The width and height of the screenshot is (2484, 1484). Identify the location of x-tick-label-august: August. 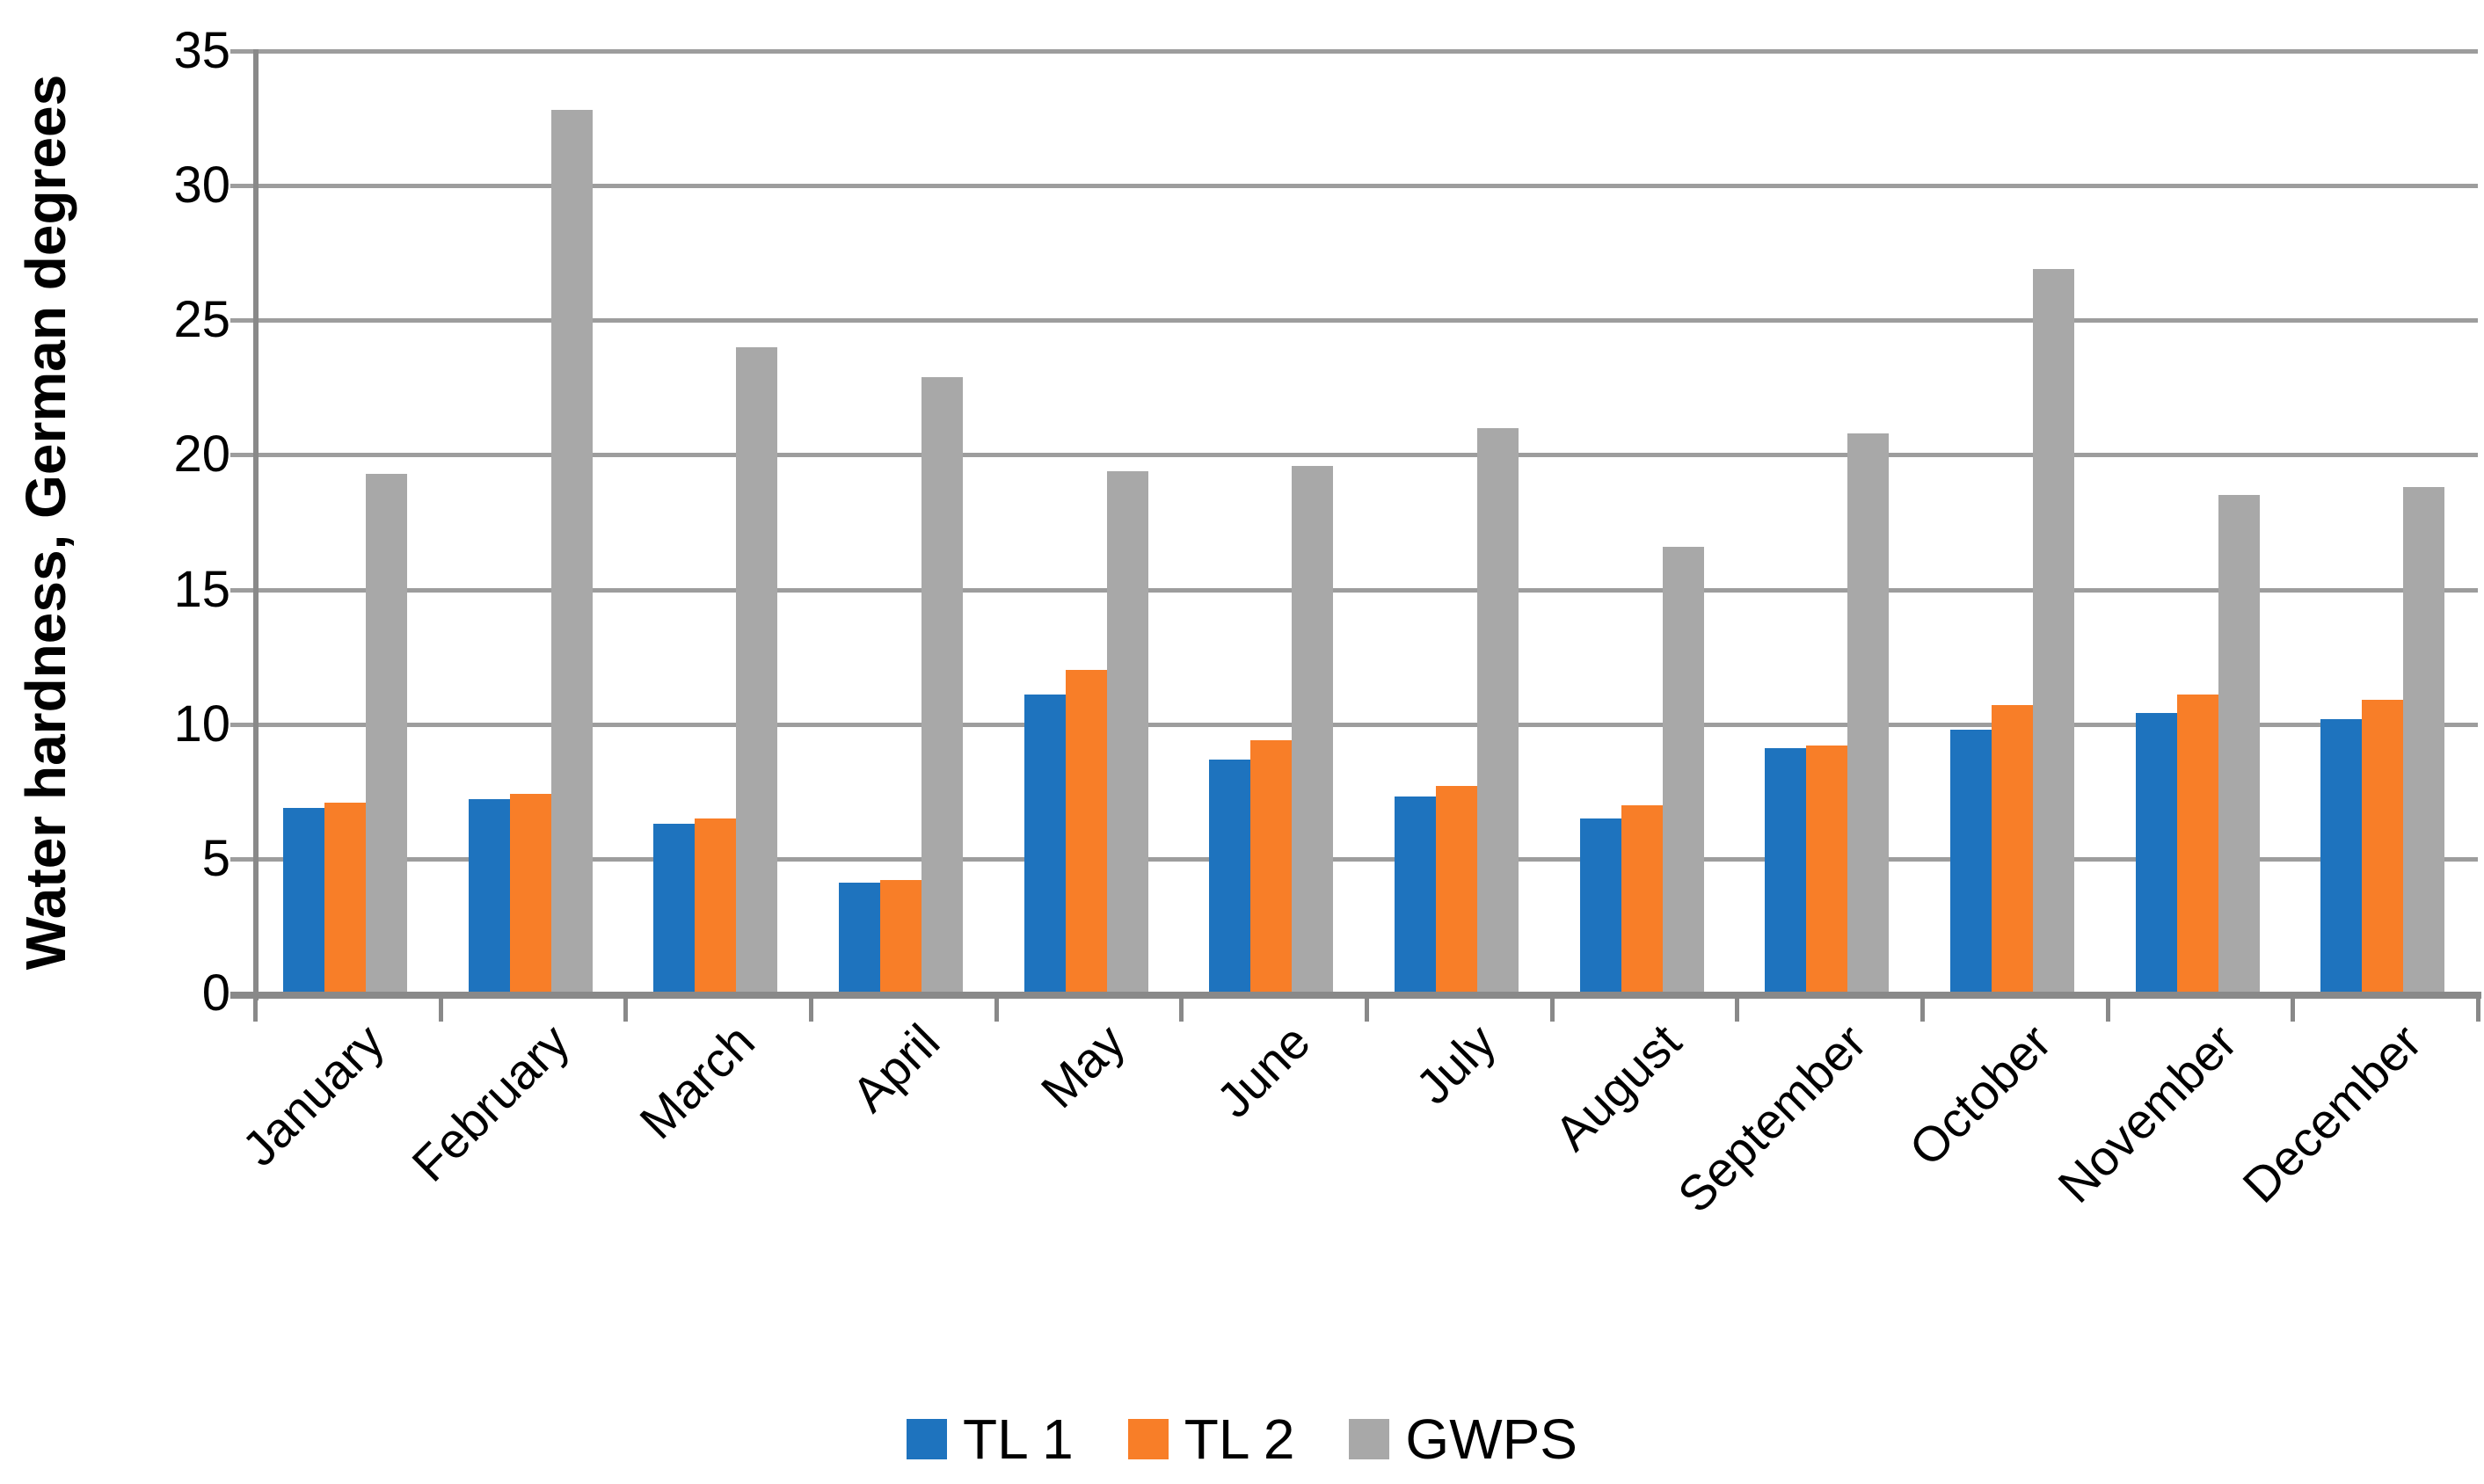
(1617, 1087).